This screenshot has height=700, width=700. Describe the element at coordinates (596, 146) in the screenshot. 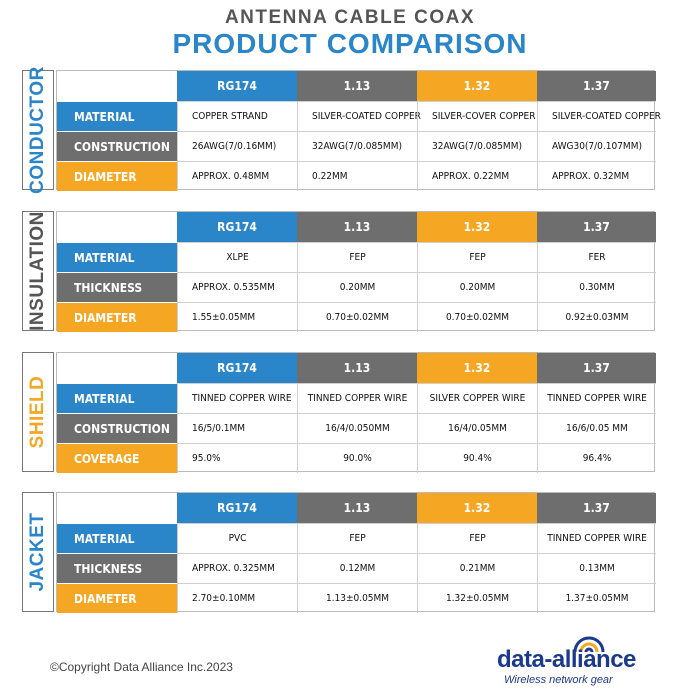

I see `table-cell: AWG30(7/0.107MM)` at that location.